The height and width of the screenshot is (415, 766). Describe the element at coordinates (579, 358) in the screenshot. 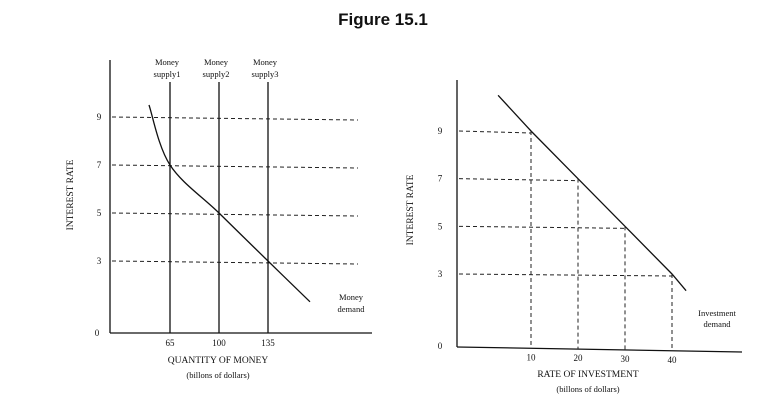

I see `x-tick-label: 20` at that location.